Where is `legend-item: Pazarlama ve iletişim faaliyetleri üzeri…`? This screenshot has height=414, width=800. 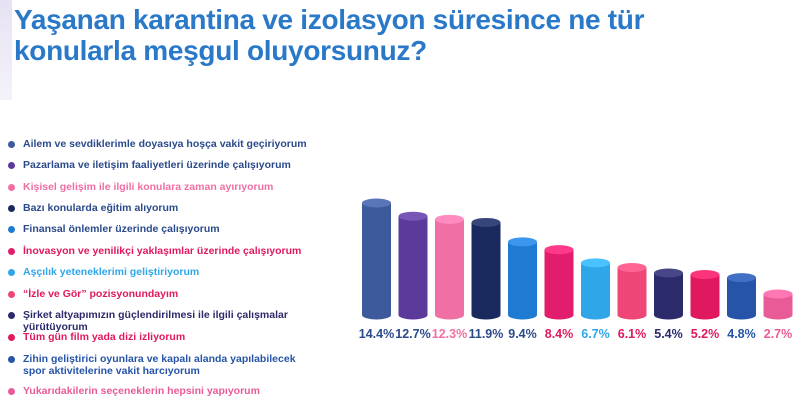 legend-item: Pazarlama ve iletişim faaliyetleri üzeri… is located at coordinates (173, 165).